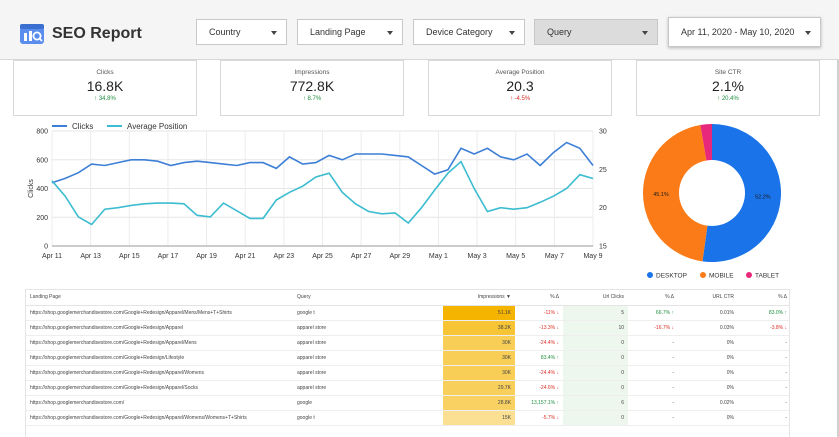  I want to click on report-title: SEO Report, so click(97, 33).